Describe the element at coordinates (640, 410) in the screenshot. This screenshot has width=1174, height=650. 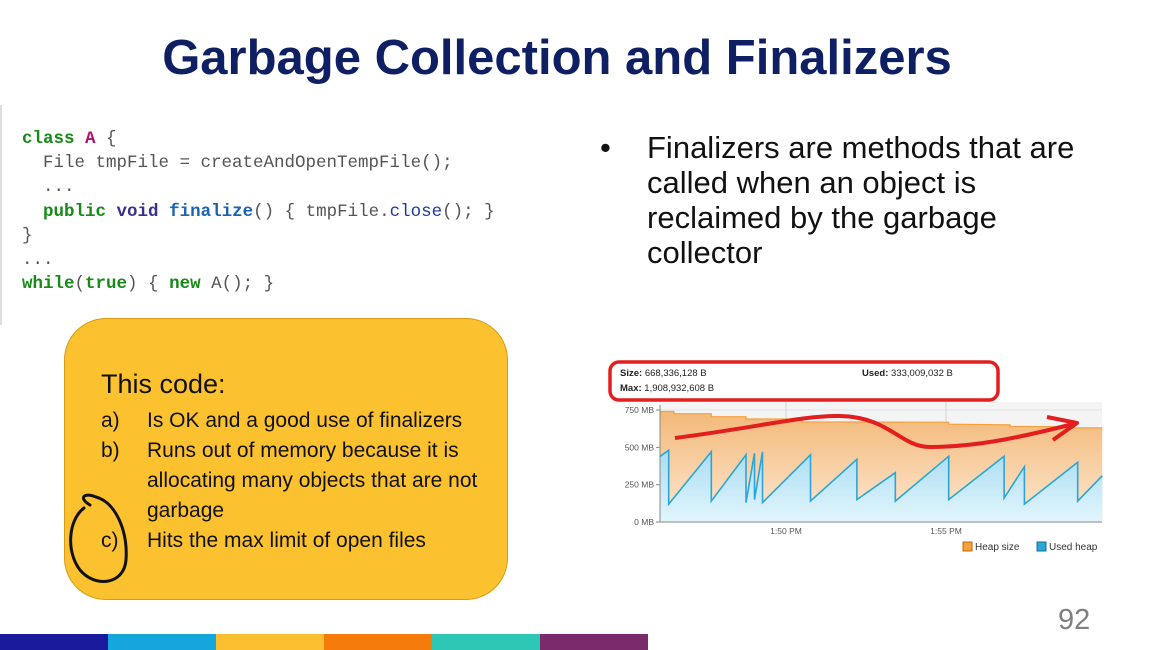
I see `y-tick-label: 750 MB` at that location.